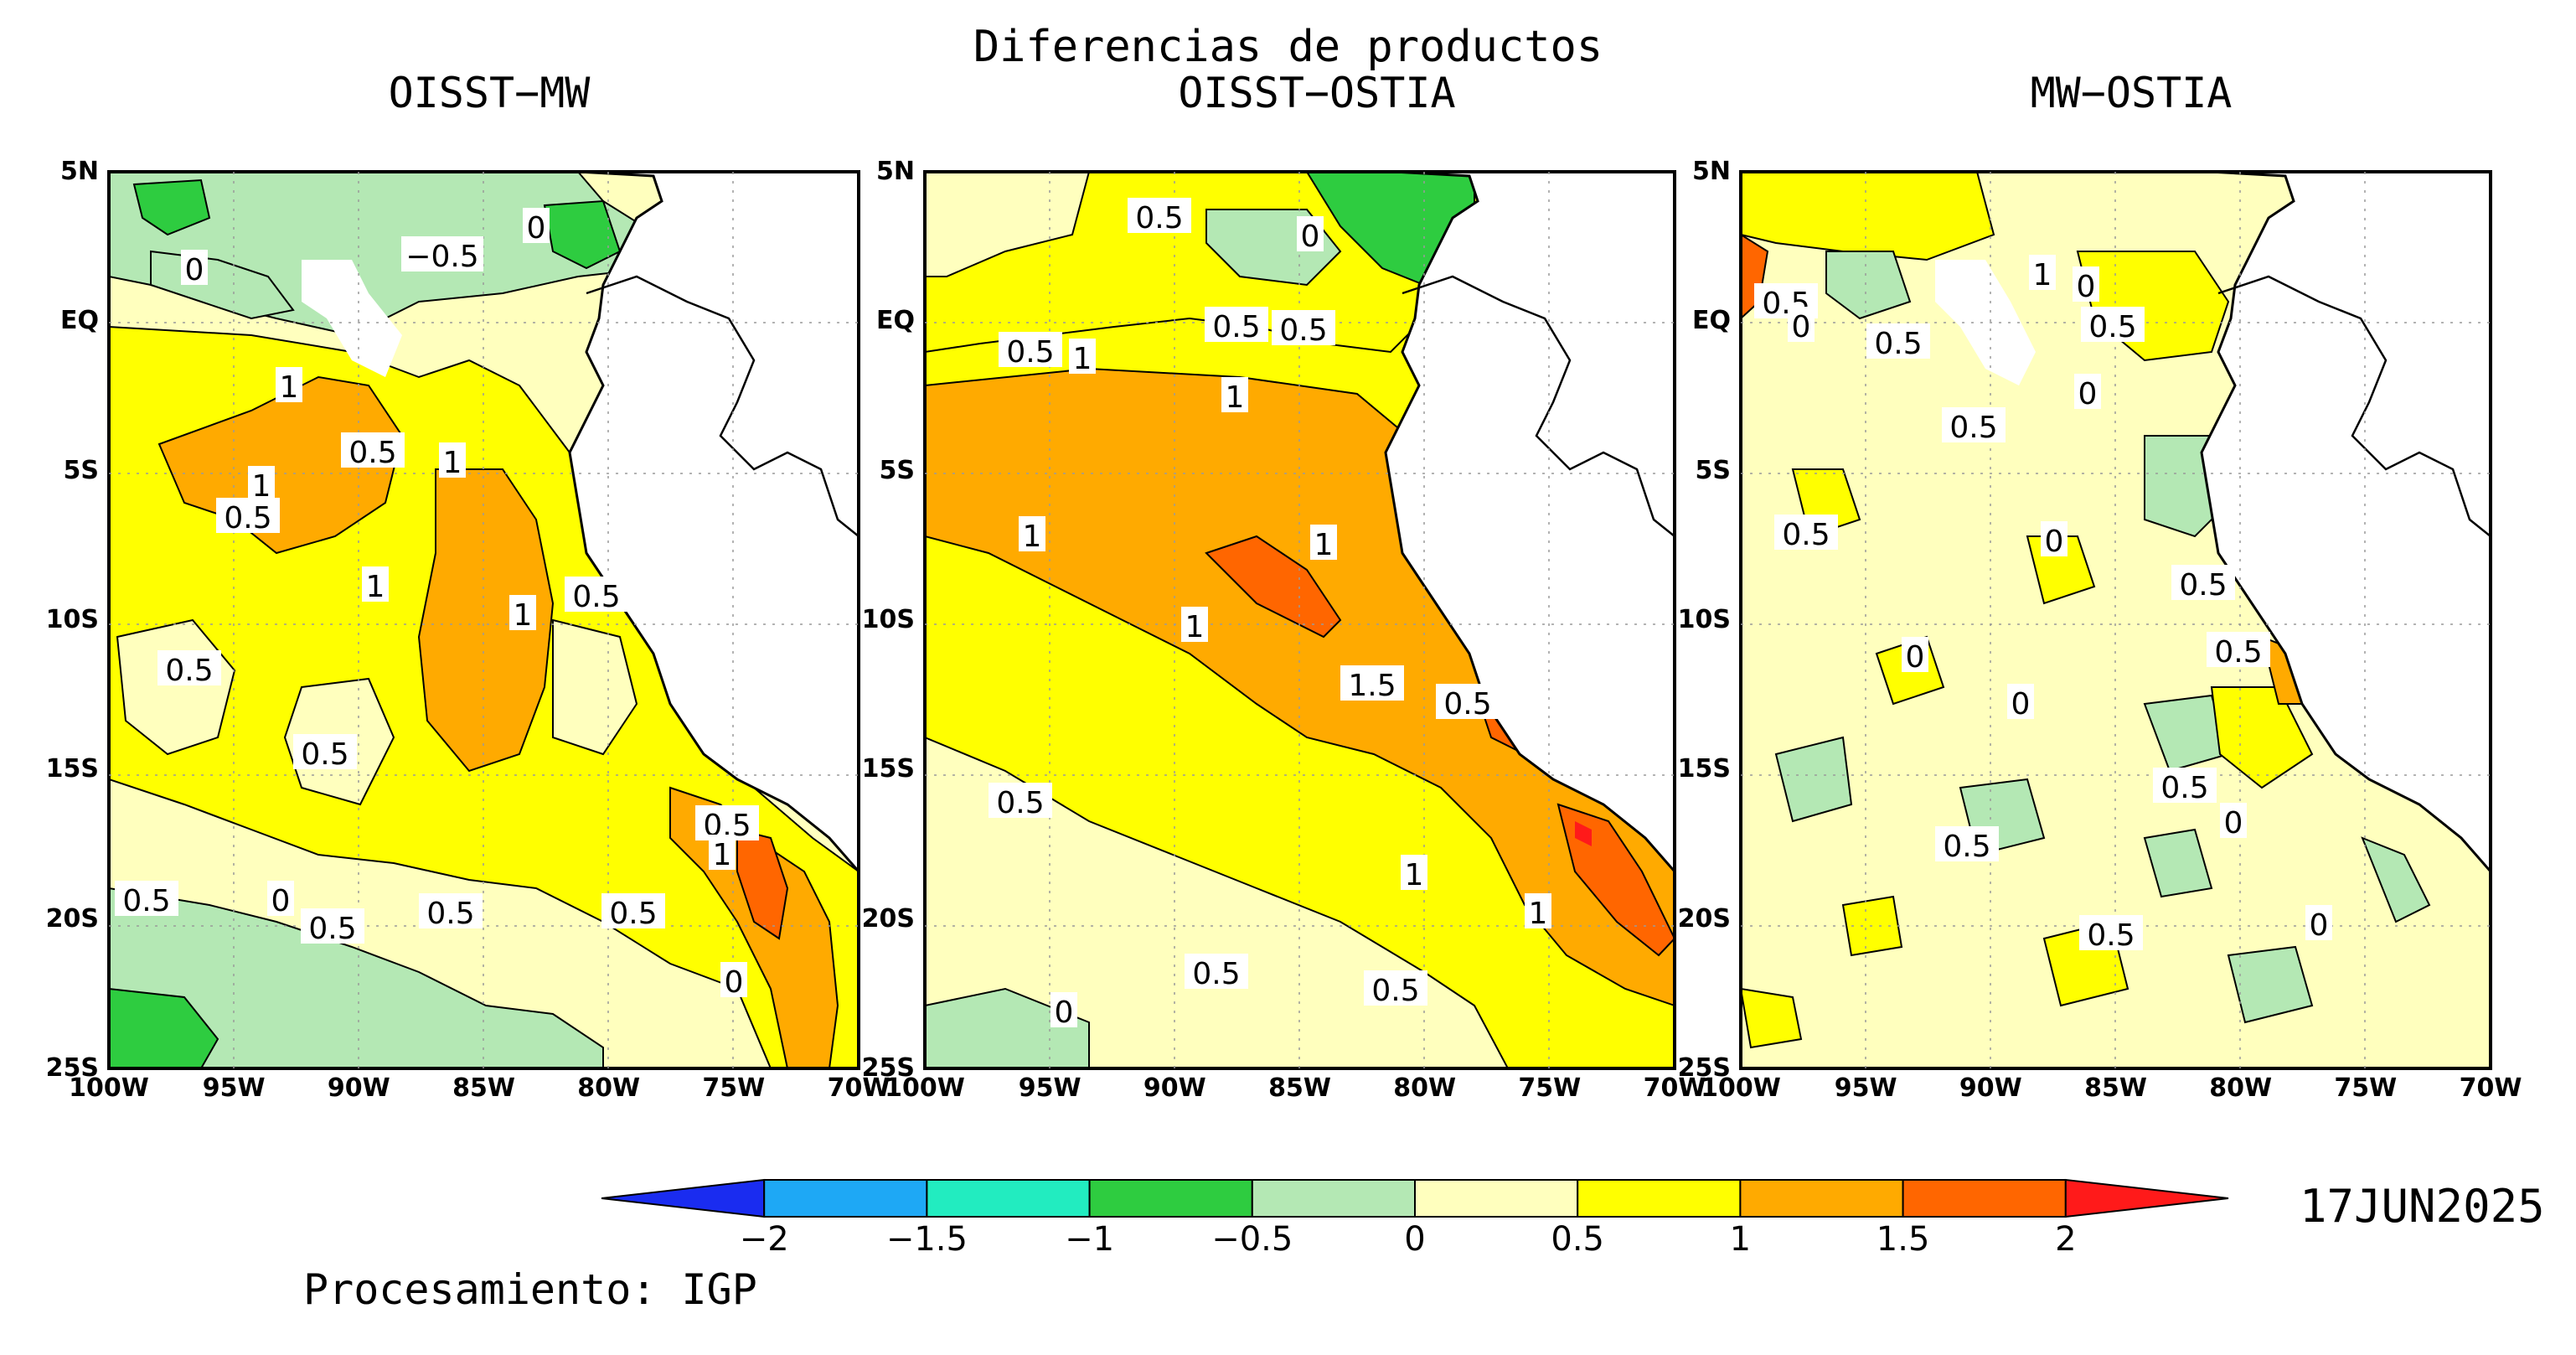 The height and width of the screenshot is (1355, 2576). Describe the element at coordinates (2065, 1239) in the screenshot. I see `colorbar-label: 2` at that location.